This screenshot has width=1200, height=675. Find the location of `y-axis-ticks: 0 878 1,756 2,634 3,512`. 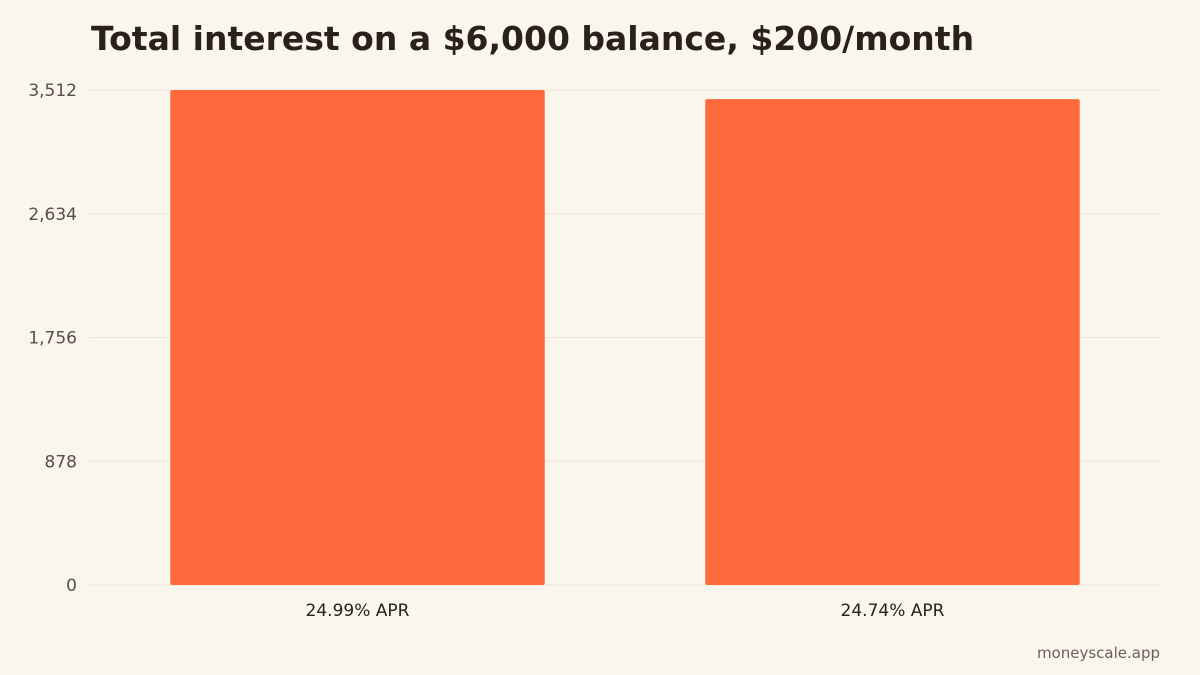

y-axis-ticks: 0 878 1,756 2,634 3,512 is located at coordinates (52, 338).